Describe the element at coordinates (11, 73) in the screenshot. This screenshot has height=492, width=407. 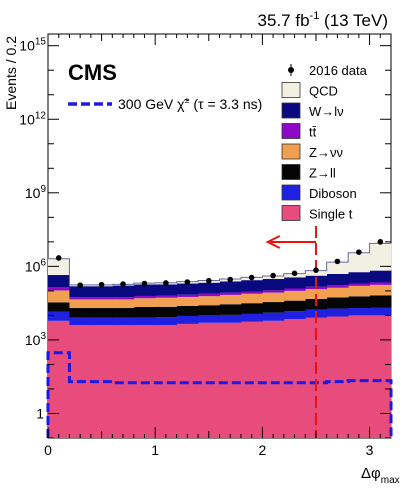
I see `y-axis-title: Events / 0.2` at that location.